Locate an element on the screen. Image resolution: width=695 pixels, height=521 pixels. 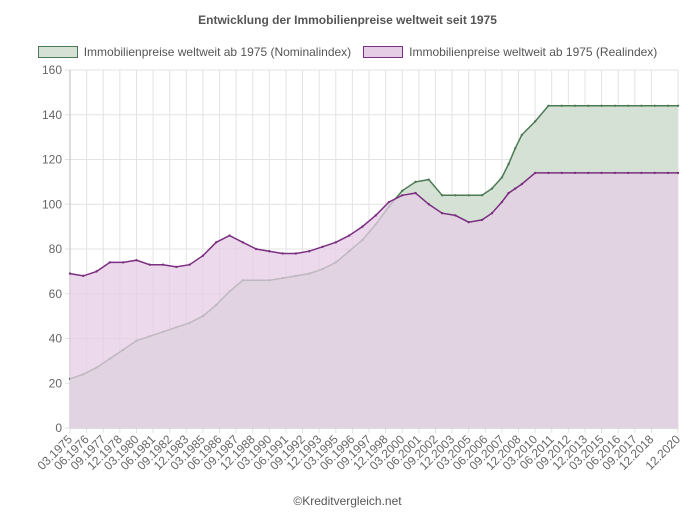
y-tick-label: 80 is located at coordinates (56, 249).